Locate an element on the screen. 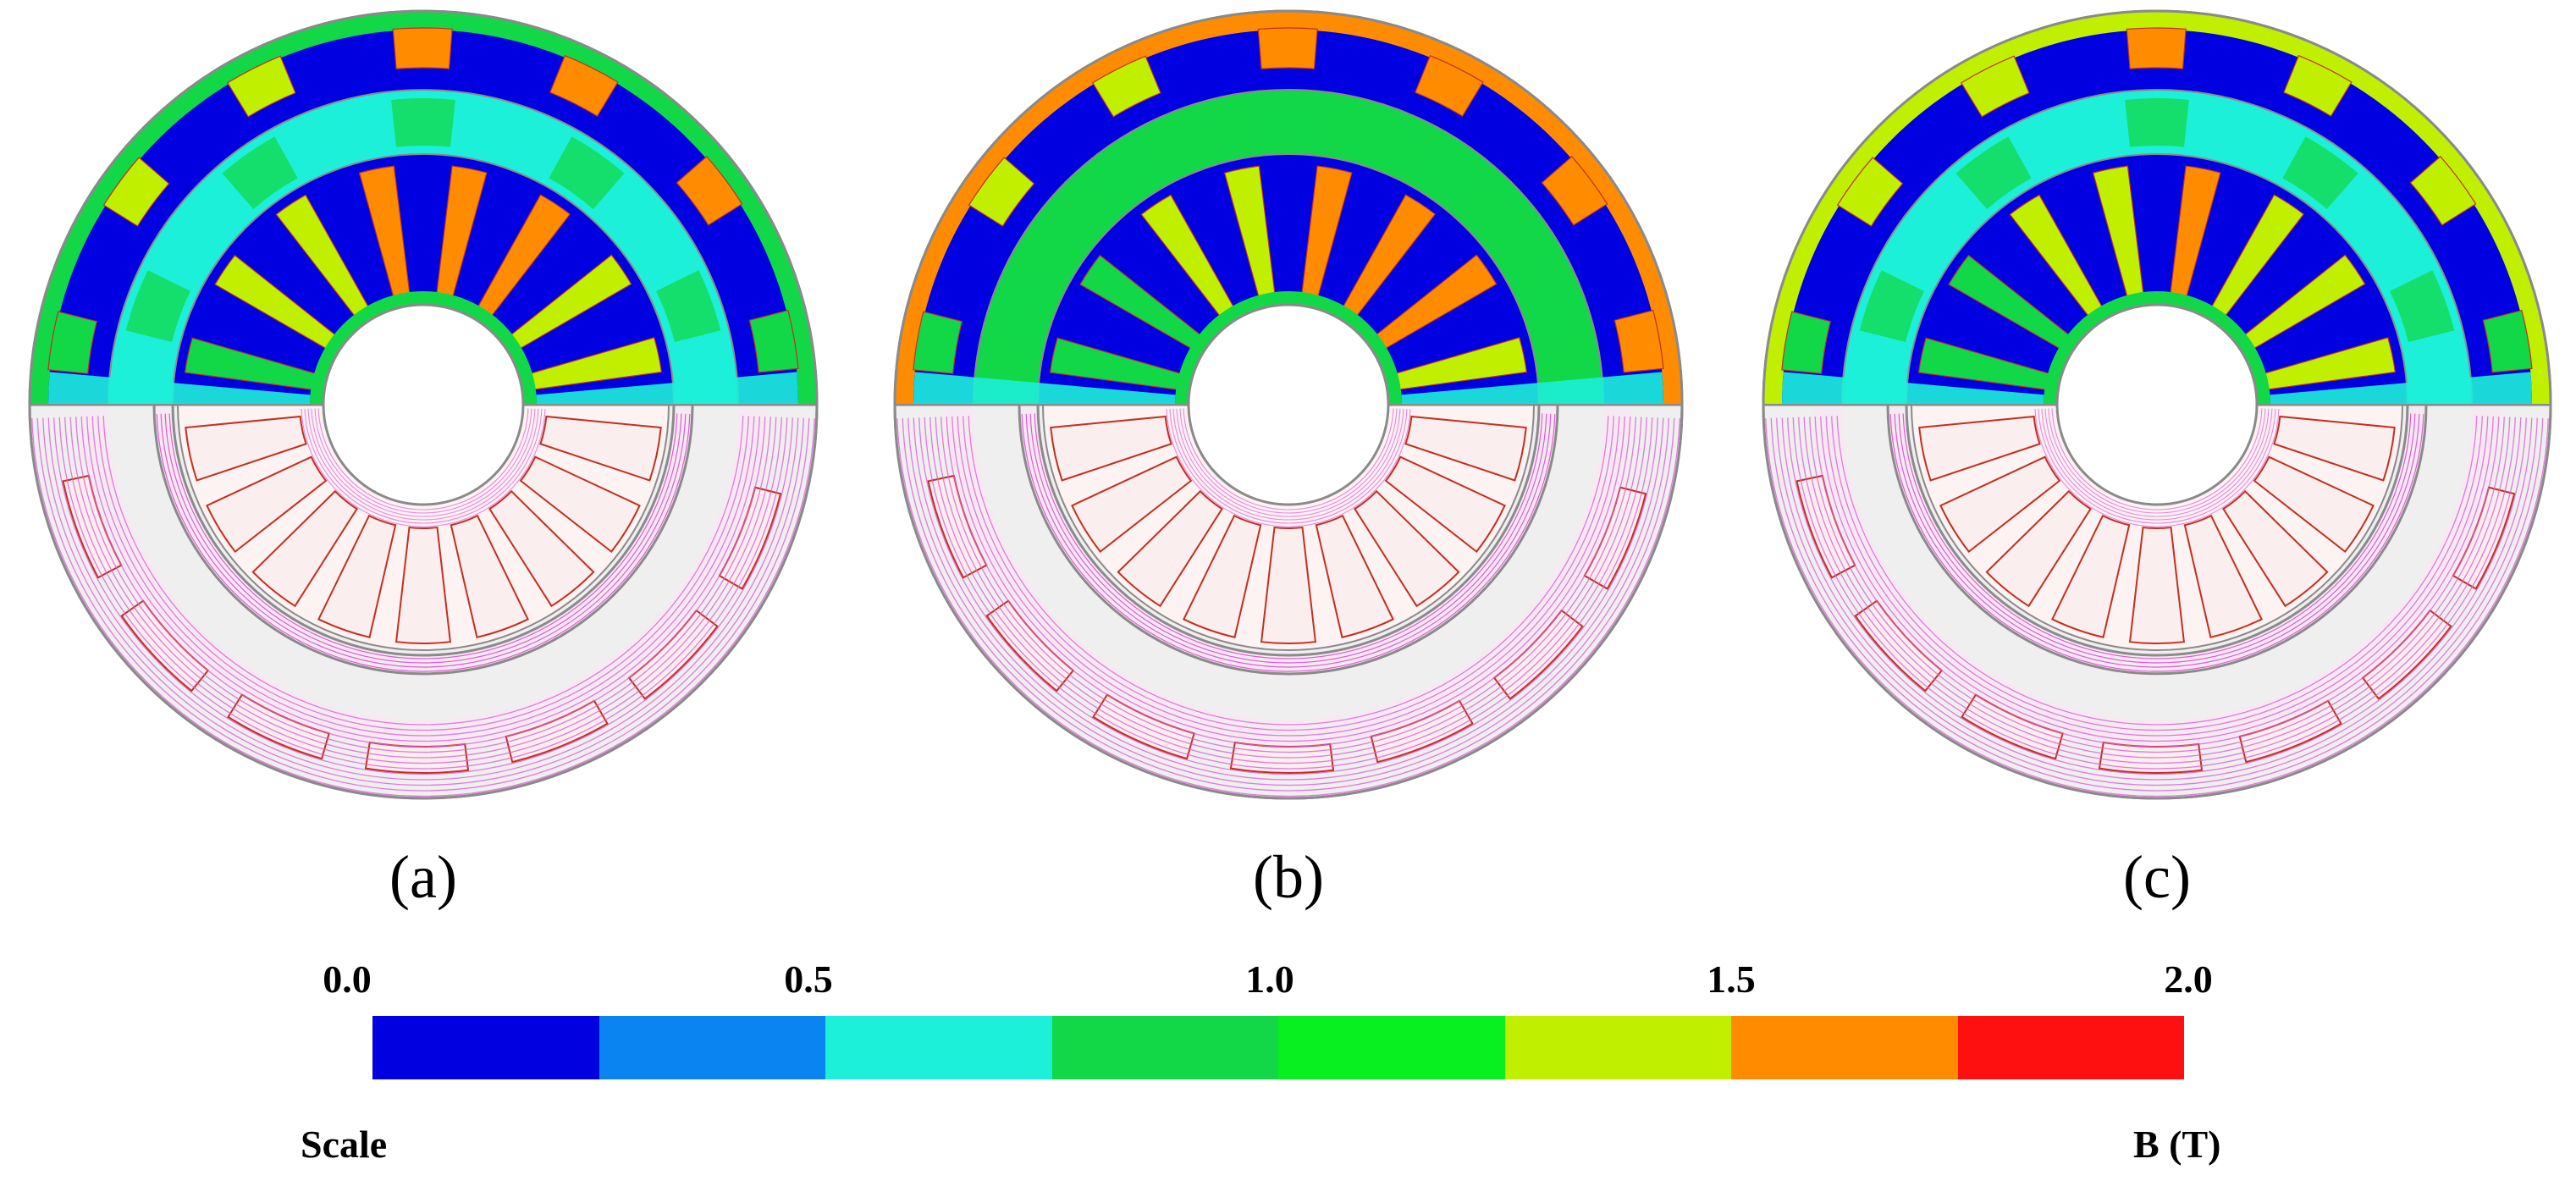 This screenshot has width=2576, height=1192. panel-label-a: (a) is located at coordinates (423, 877).